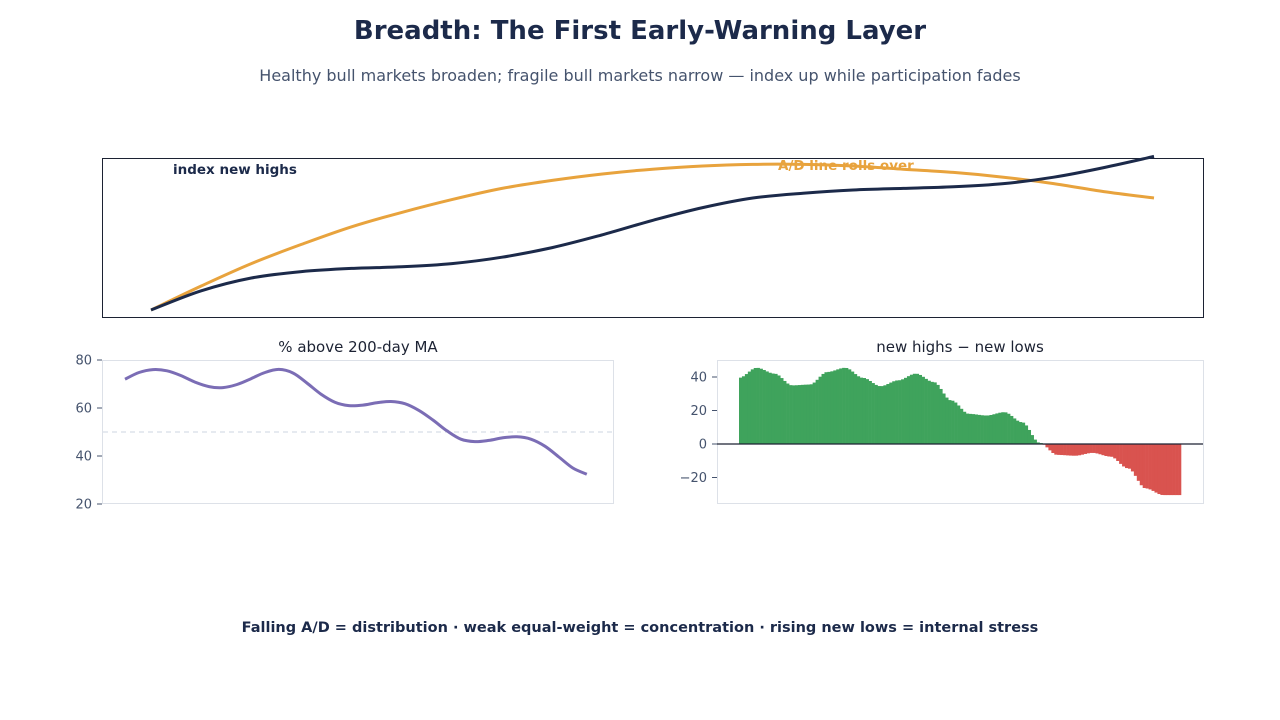  Describe the element at coordinates (358, 347) in the screenshot. I see `pct-above-ma-title: % above 200-day MA` at that location.